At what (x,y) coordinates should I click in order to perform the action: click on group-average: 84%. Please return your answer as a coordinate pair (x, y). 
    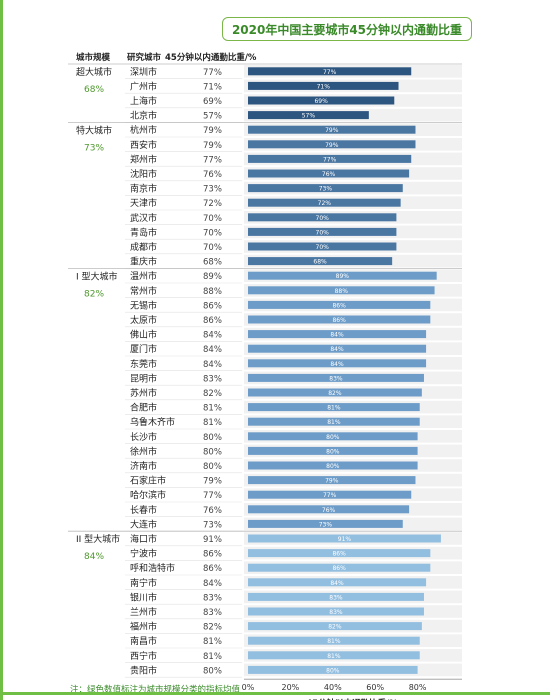
    Looking at the image, I should click on (94, 557).